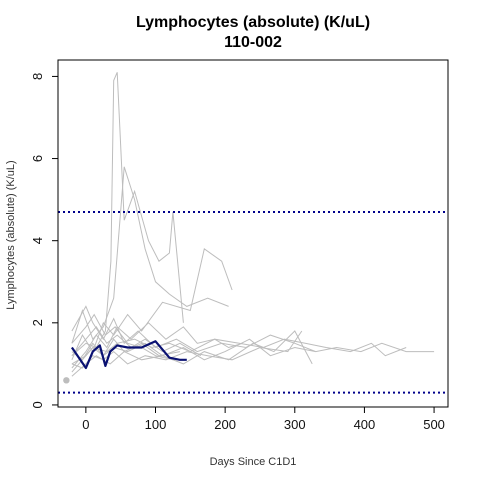  I want to click on highlight-series-line, so click(128, 355).